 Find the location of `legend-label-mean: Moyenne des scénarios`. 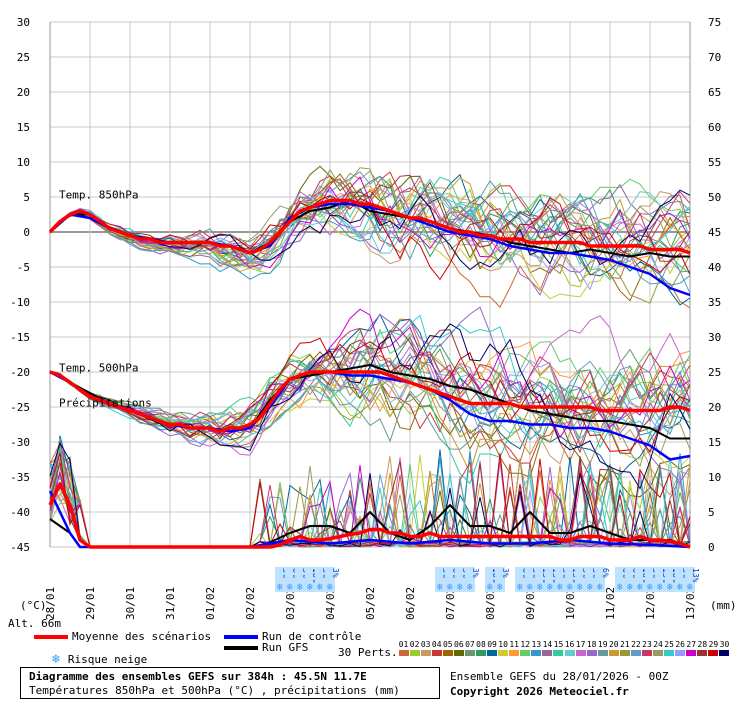

legend-label-mean: Moyenne des scénarios is located at coordinates (142, 636).